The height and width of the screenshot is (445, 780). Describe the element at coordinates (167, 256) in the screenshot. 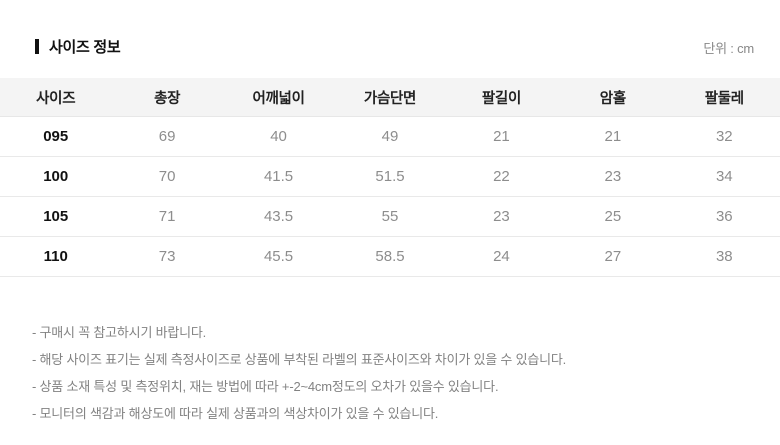

I see `table-cell: 73` at that location.